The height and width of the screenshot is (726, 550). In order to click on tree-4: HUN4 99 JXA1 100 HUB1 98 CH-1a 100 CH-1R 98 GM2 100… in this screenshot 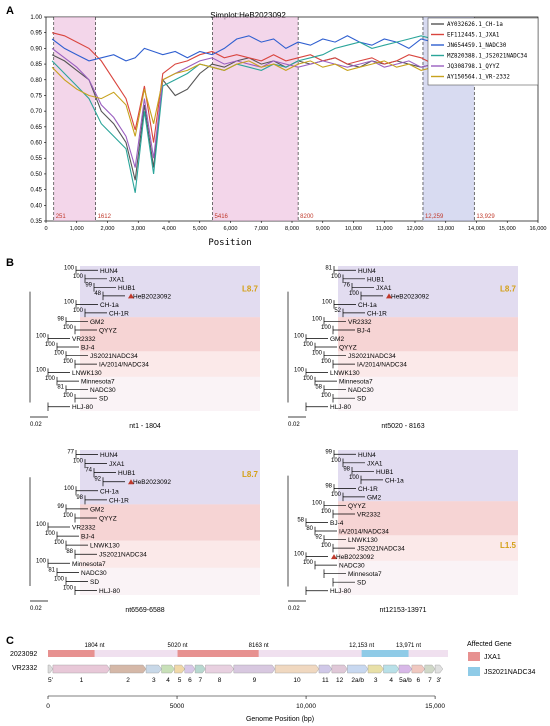, I will do `click(402, 531)`.